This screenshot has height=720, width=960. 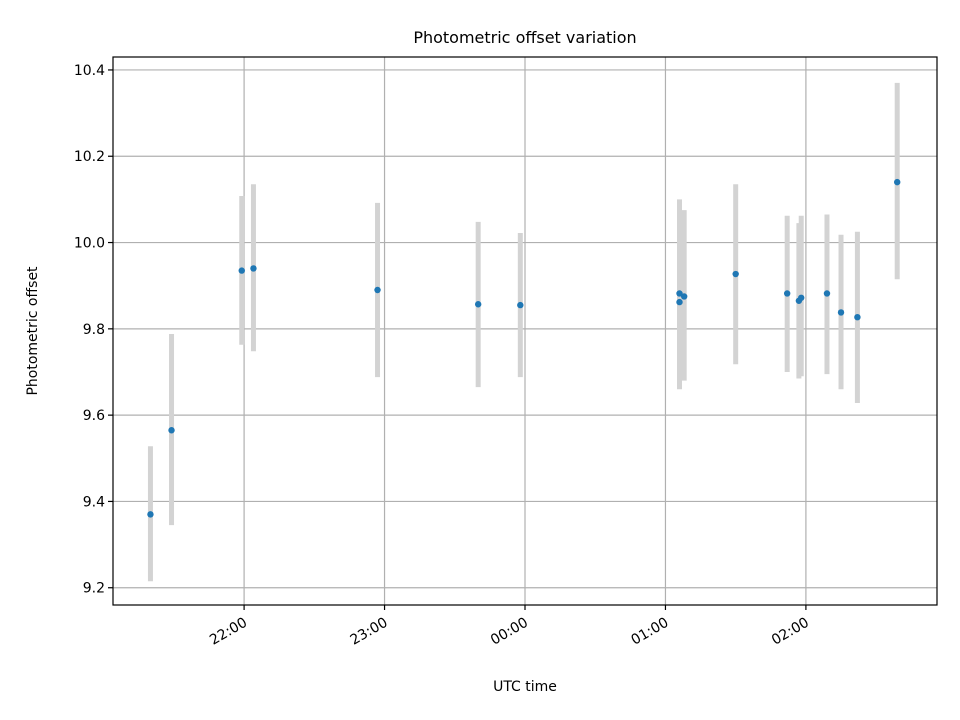 I want to click on y-axis-ticks: 9.2 9.4 9.6 9.8 10.0 10.2 10.4, so click(x=93, y=330).